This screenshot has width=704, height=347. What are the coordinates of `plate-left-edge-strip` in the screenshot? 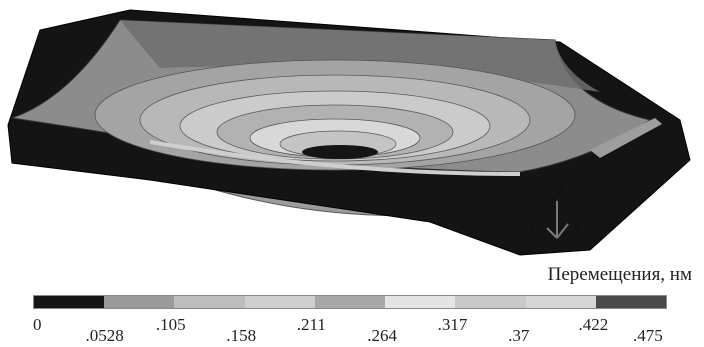 It's located at (335, 158).